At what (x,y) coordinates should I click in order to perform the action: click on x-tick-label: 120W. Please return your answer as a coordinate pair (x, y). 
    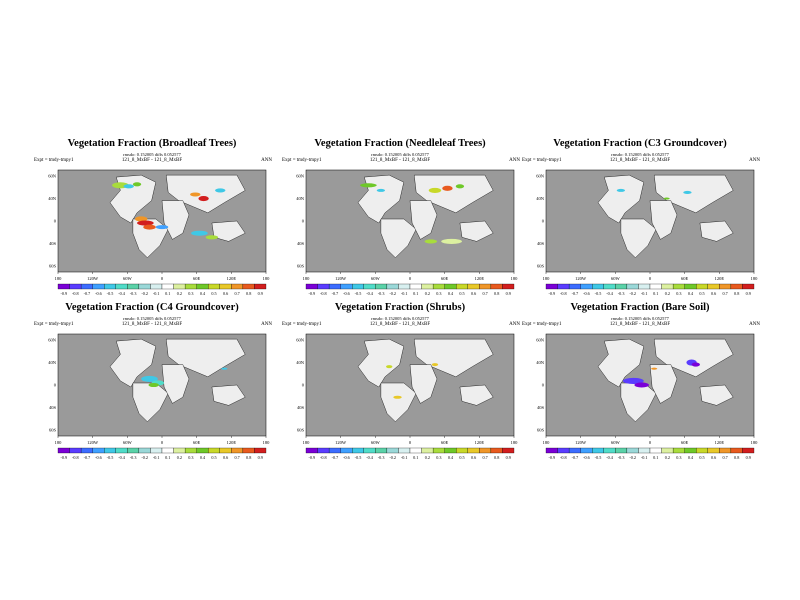
    Looking at the image, I should click on (341, 278).